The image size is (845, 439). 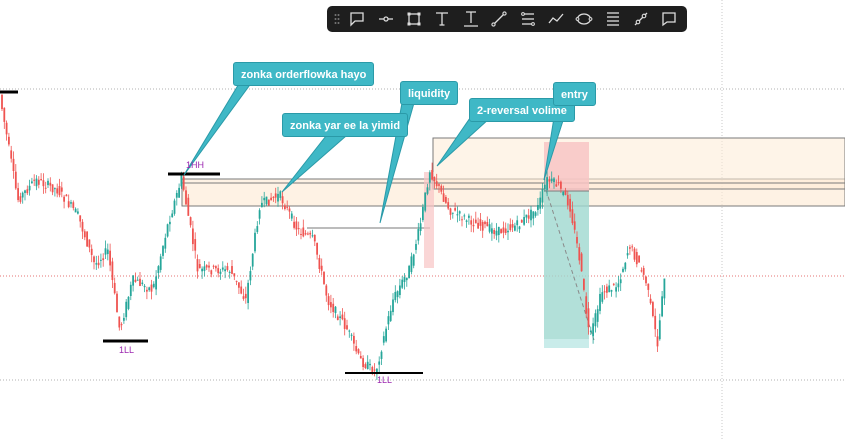 I want to click on callout-orderflow: zonka orderflowka hayo, so click(x=304, y=74).